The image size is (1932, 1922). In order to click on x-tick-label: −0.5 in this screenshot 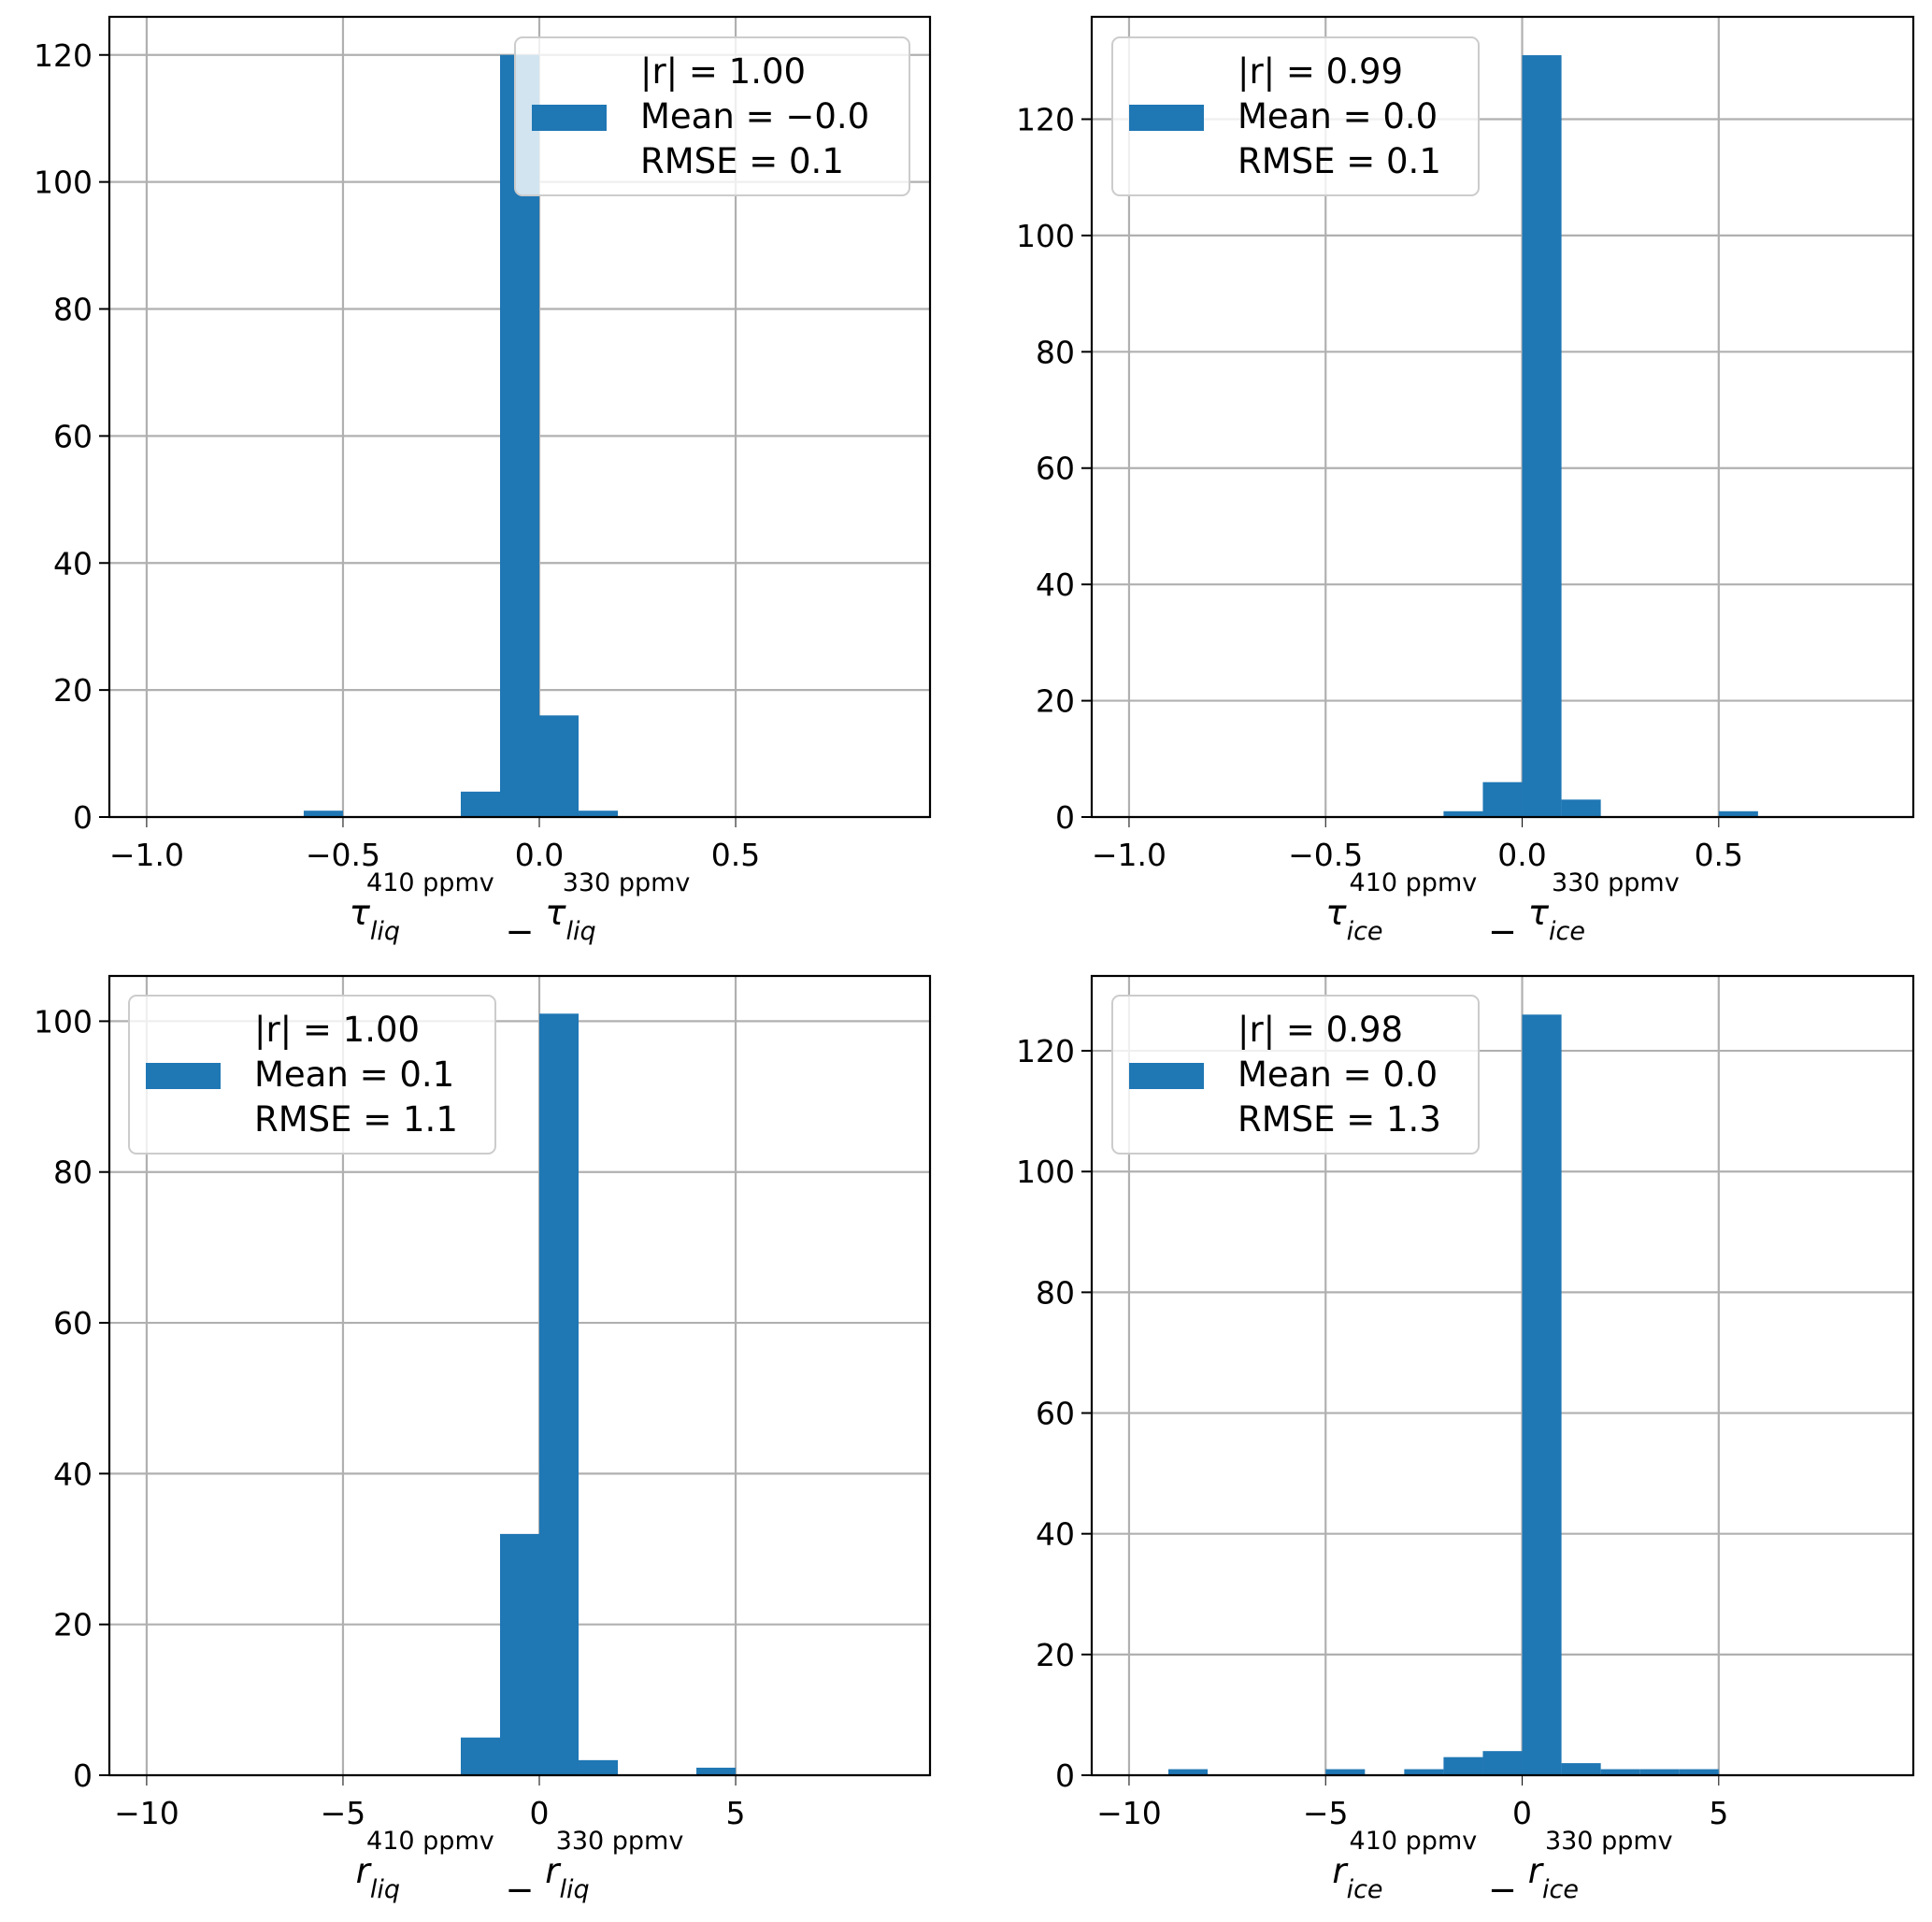, I will do `click(1325, 855)`.